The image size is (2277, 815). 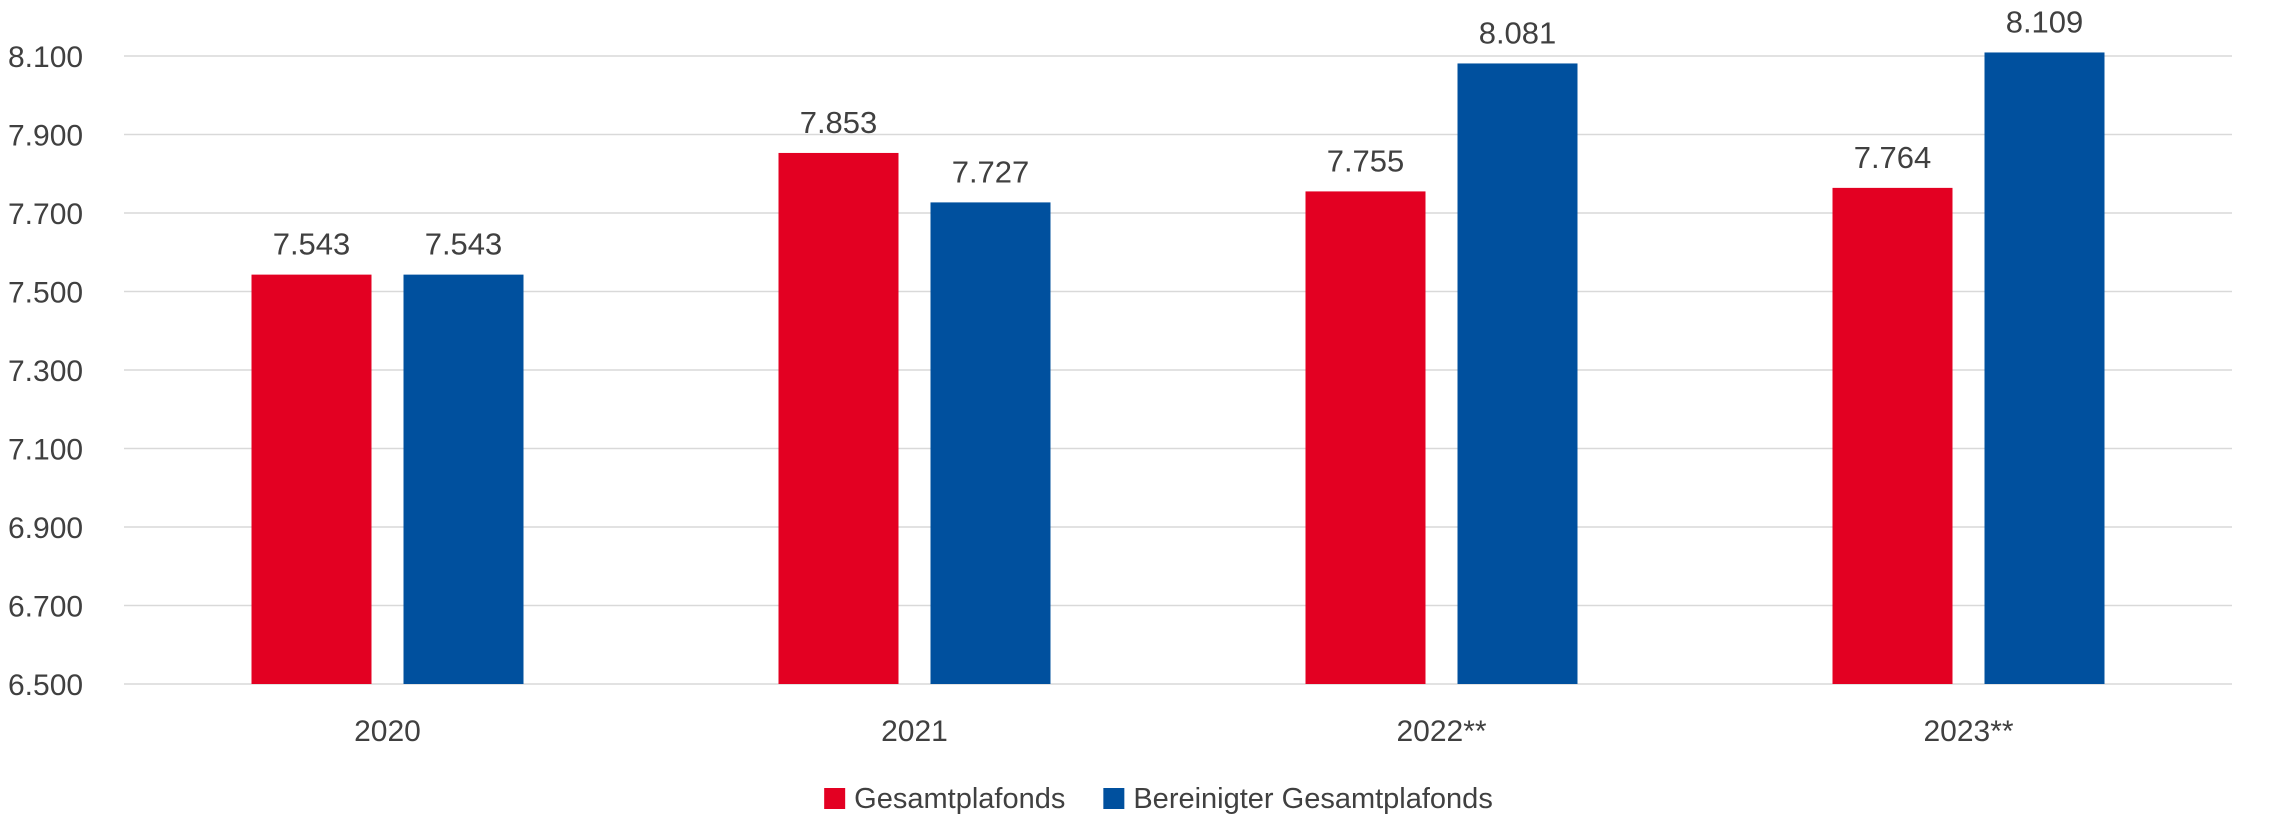 I want to click on y-tick-label: 7.300, so click(x=45, y=371).